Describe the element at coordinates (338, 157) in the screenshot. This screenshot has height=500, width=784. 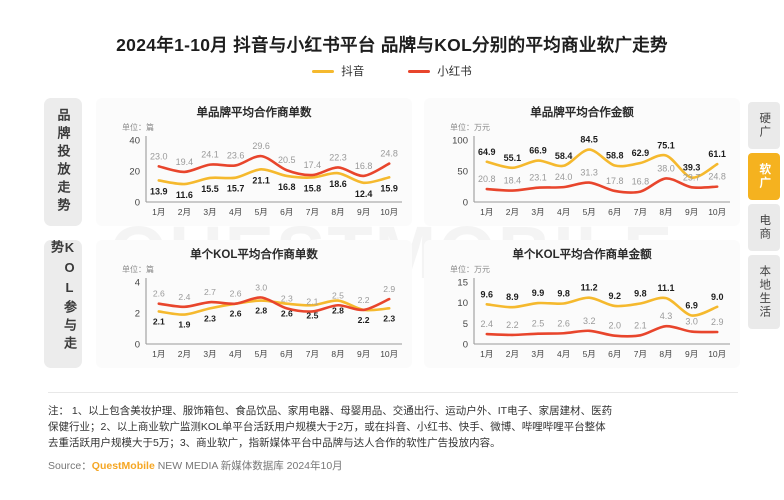
I see `svg-text: 22.3` at that location.